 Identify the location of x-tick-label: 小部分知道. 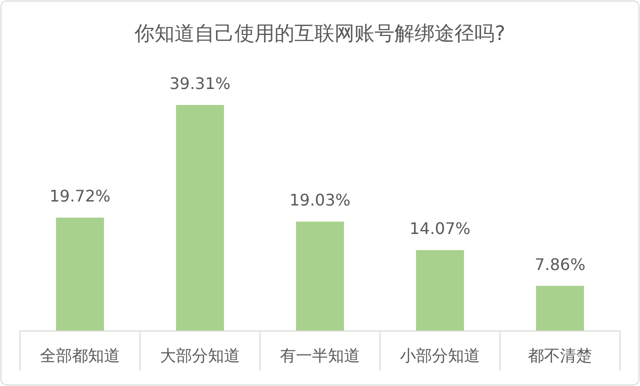
(440, 355).